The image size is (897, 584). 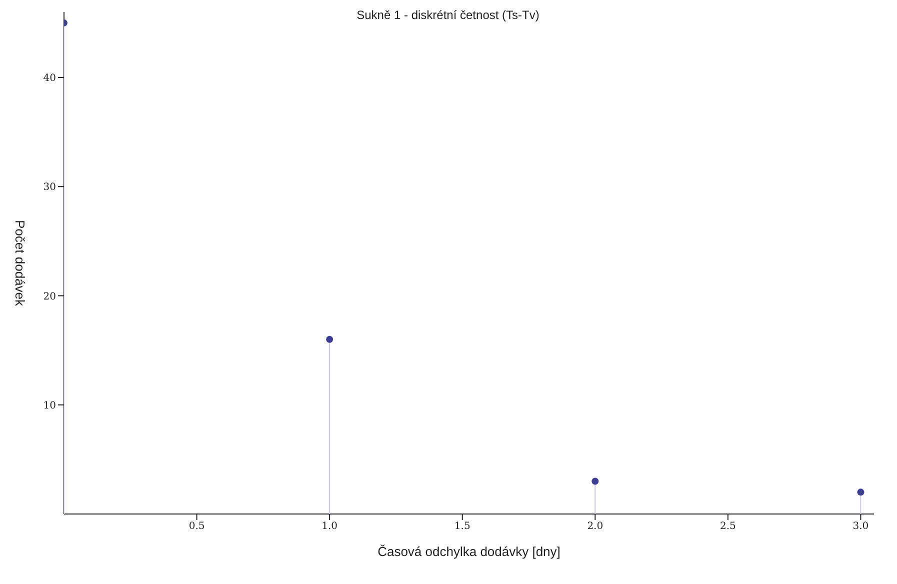 What do you see at coordinates (728, 526) in the screenshot?
I see `x-tick-label: 2.5` at bounding box center [728, 526].